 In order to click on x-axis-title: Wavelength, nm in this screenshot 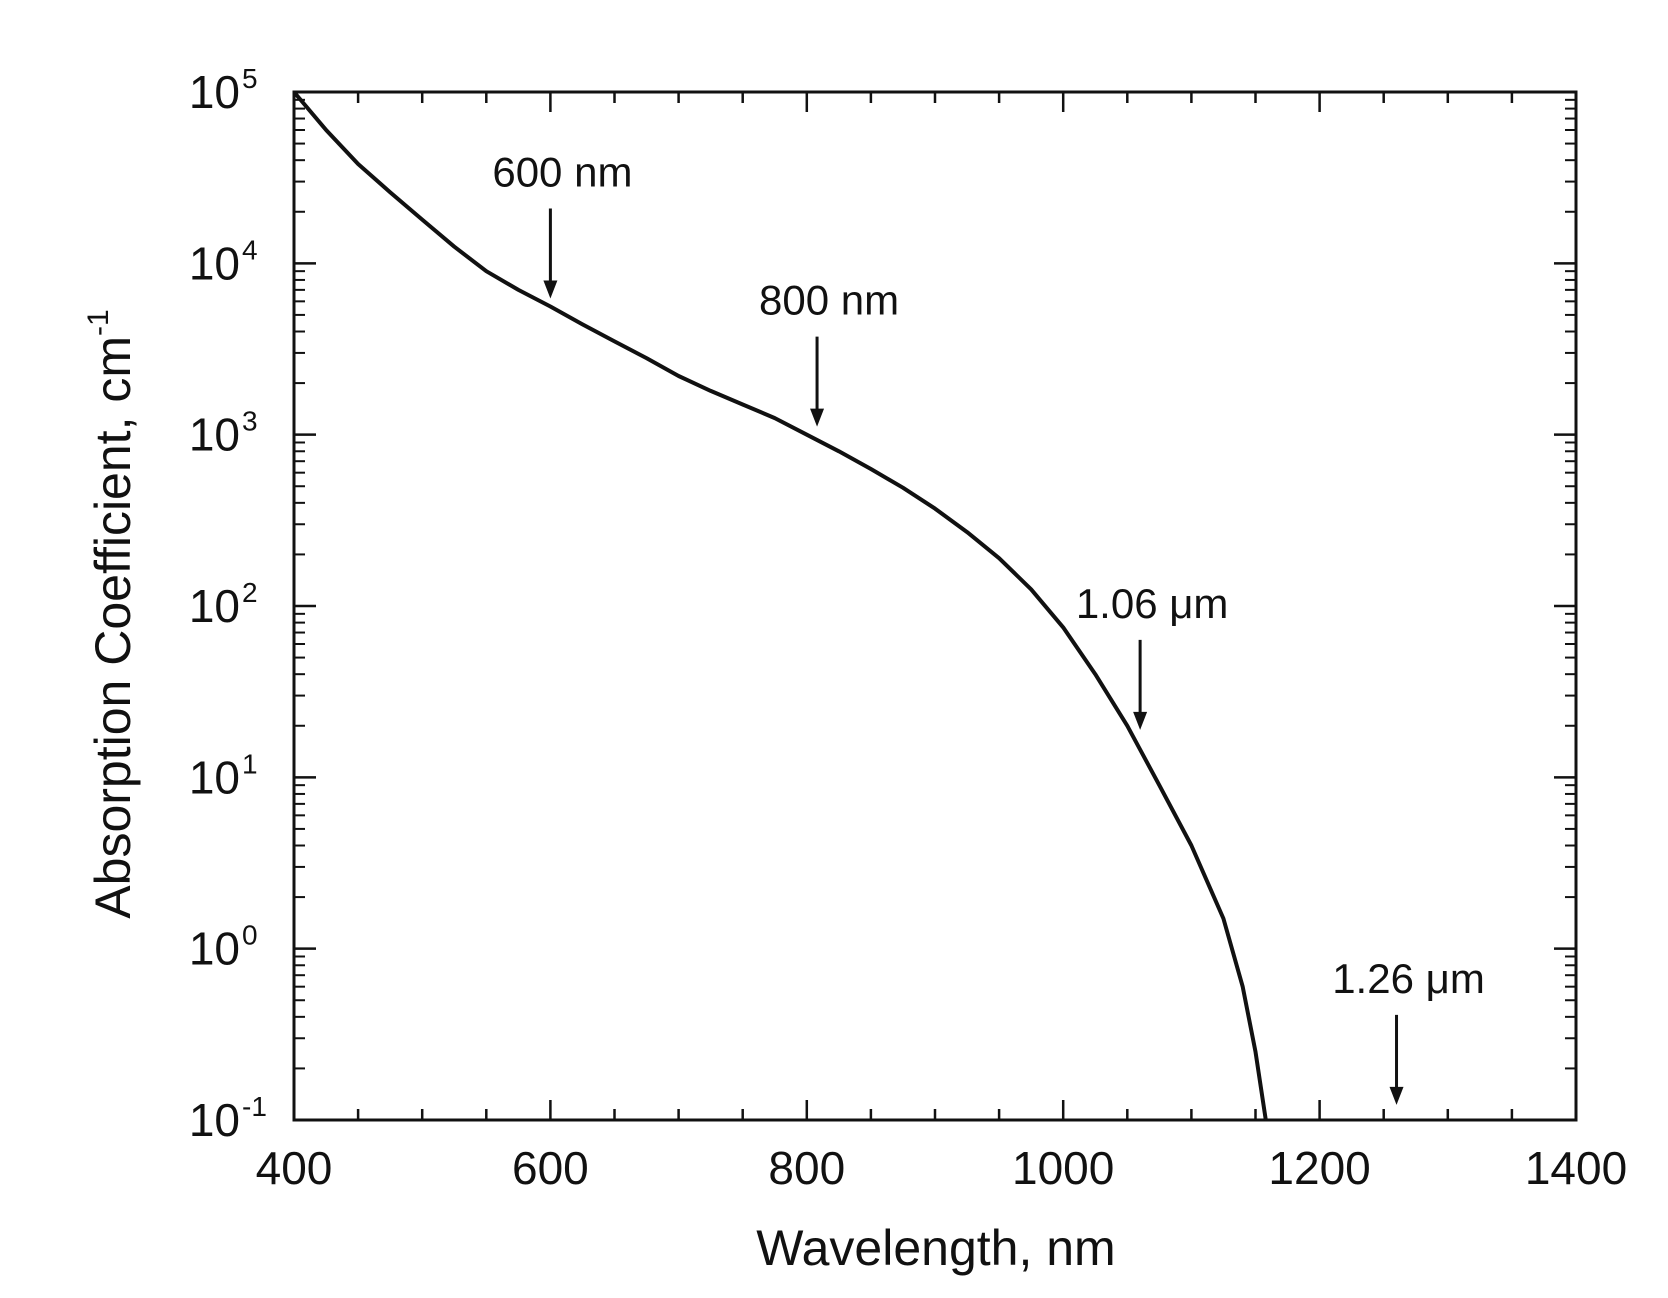, I will do `click(935, 1248)`.